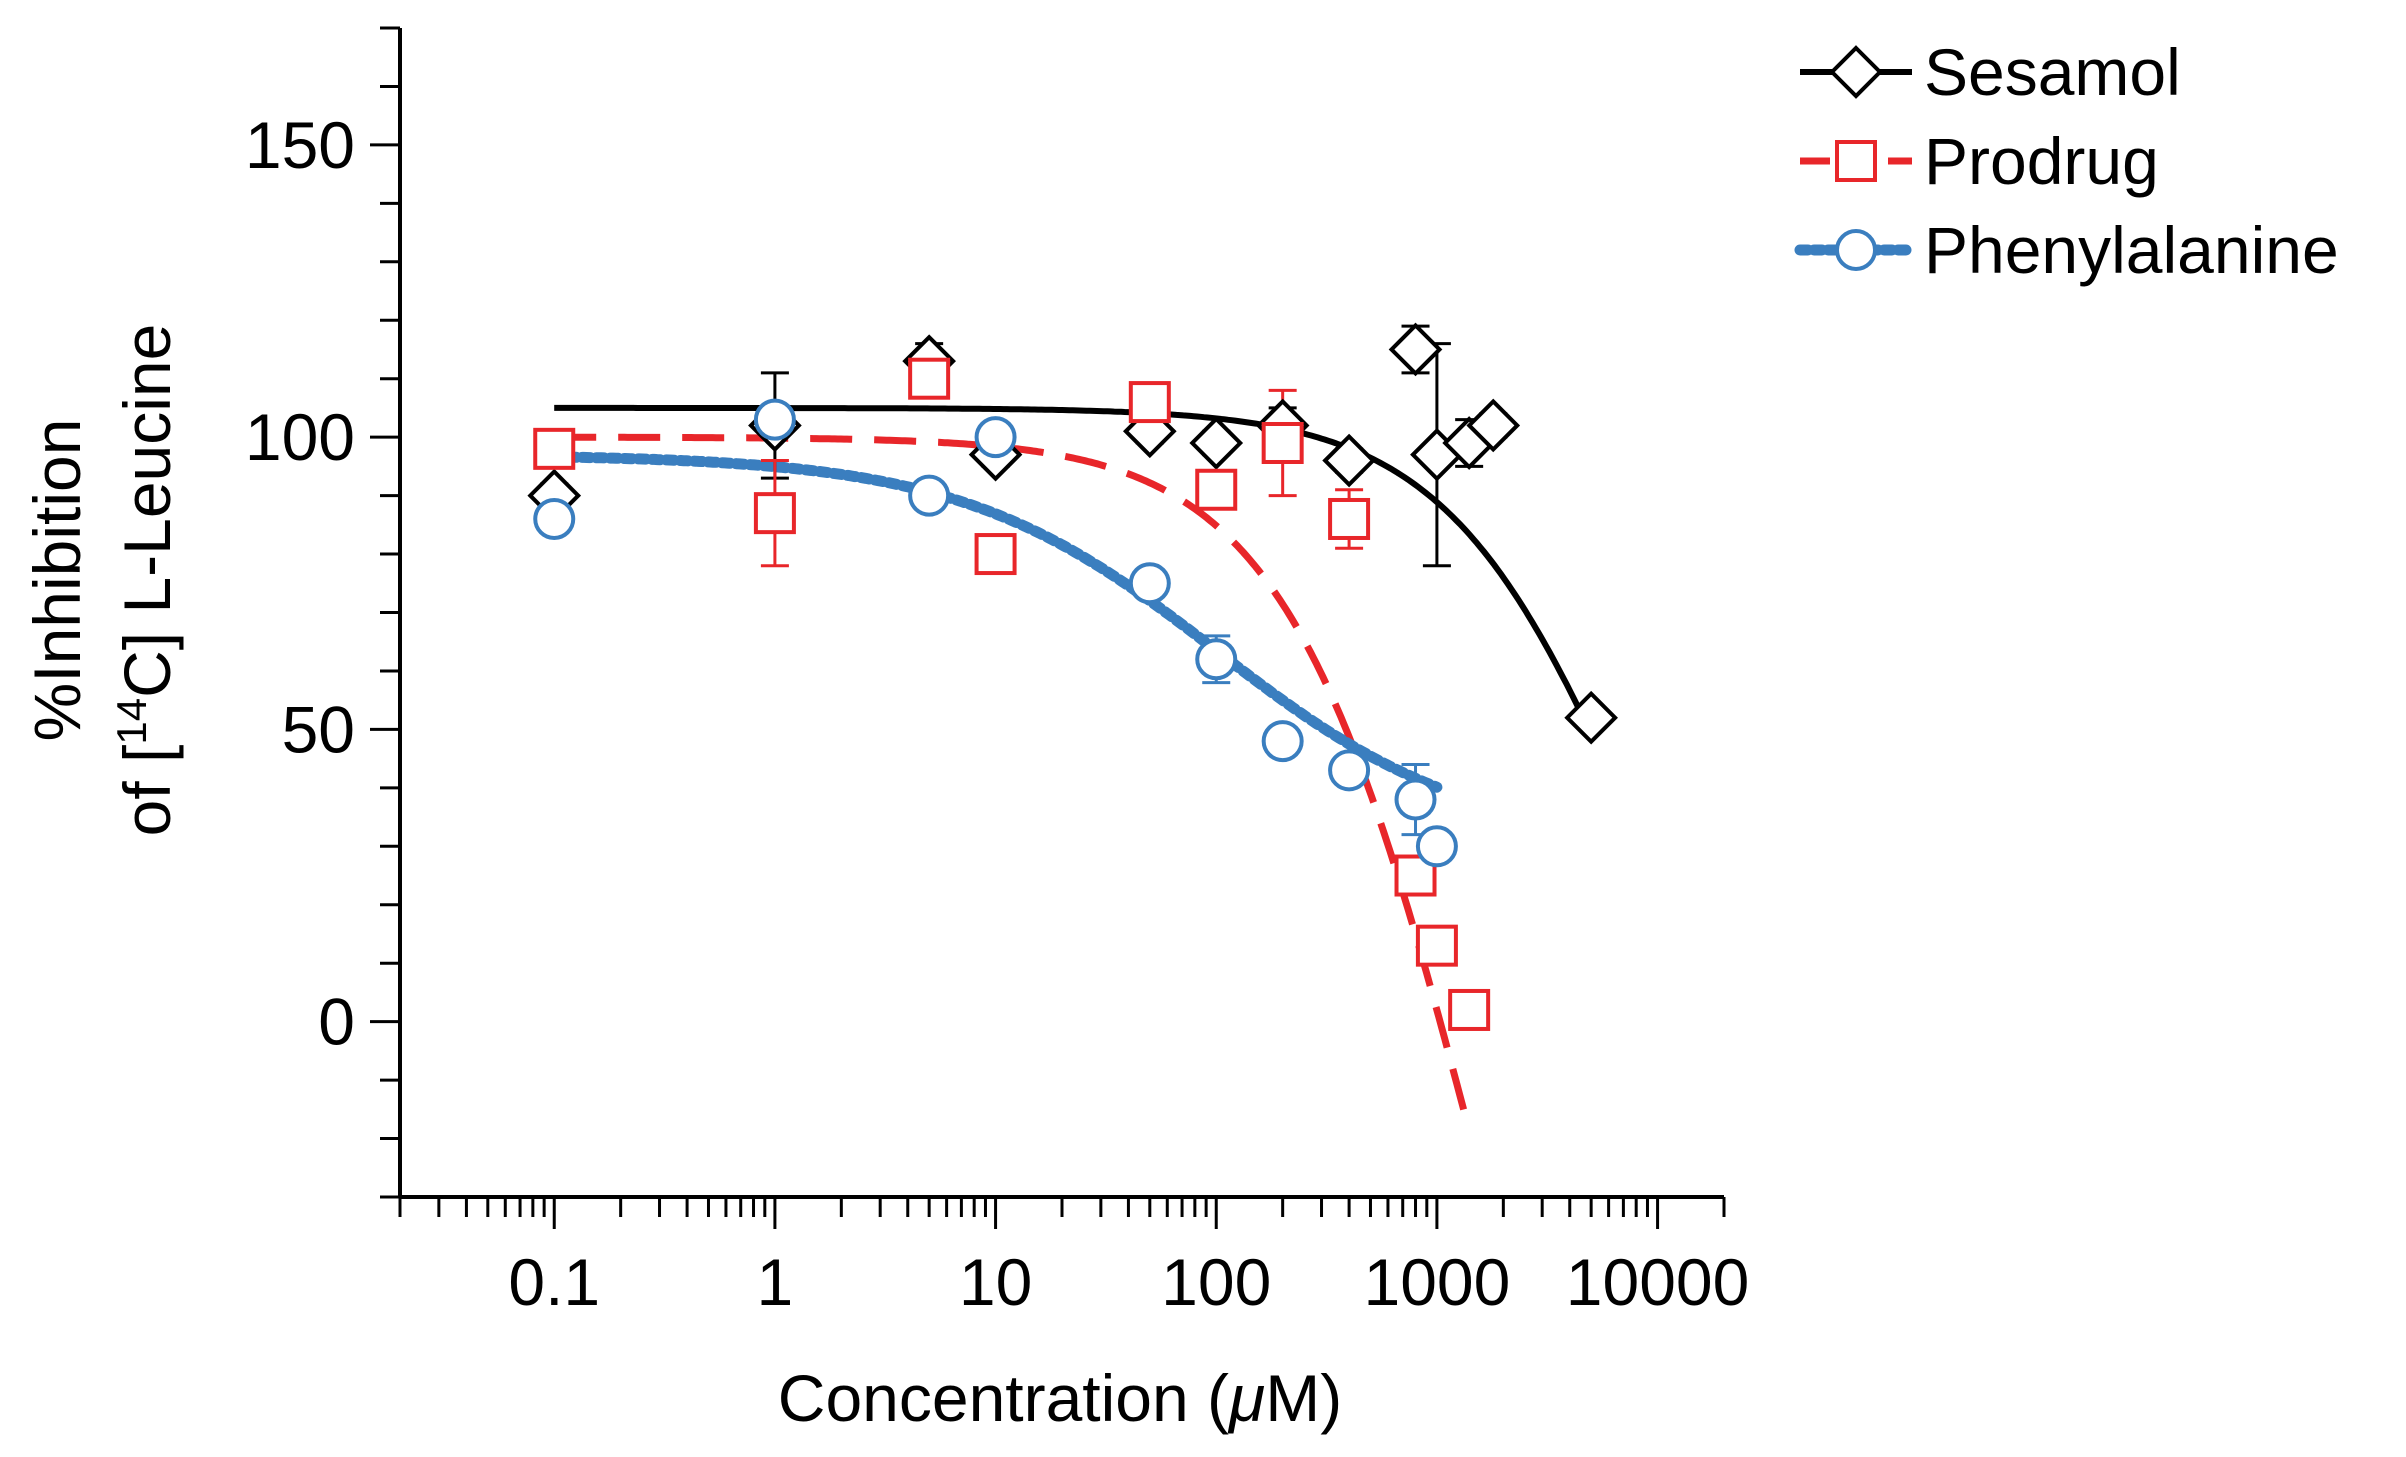 The width and height of the screenshot is (2406, 1457). Describe the element at coordinates (1856, 72) in the screenshot. I see `legend-sesamol-marker` at that location.